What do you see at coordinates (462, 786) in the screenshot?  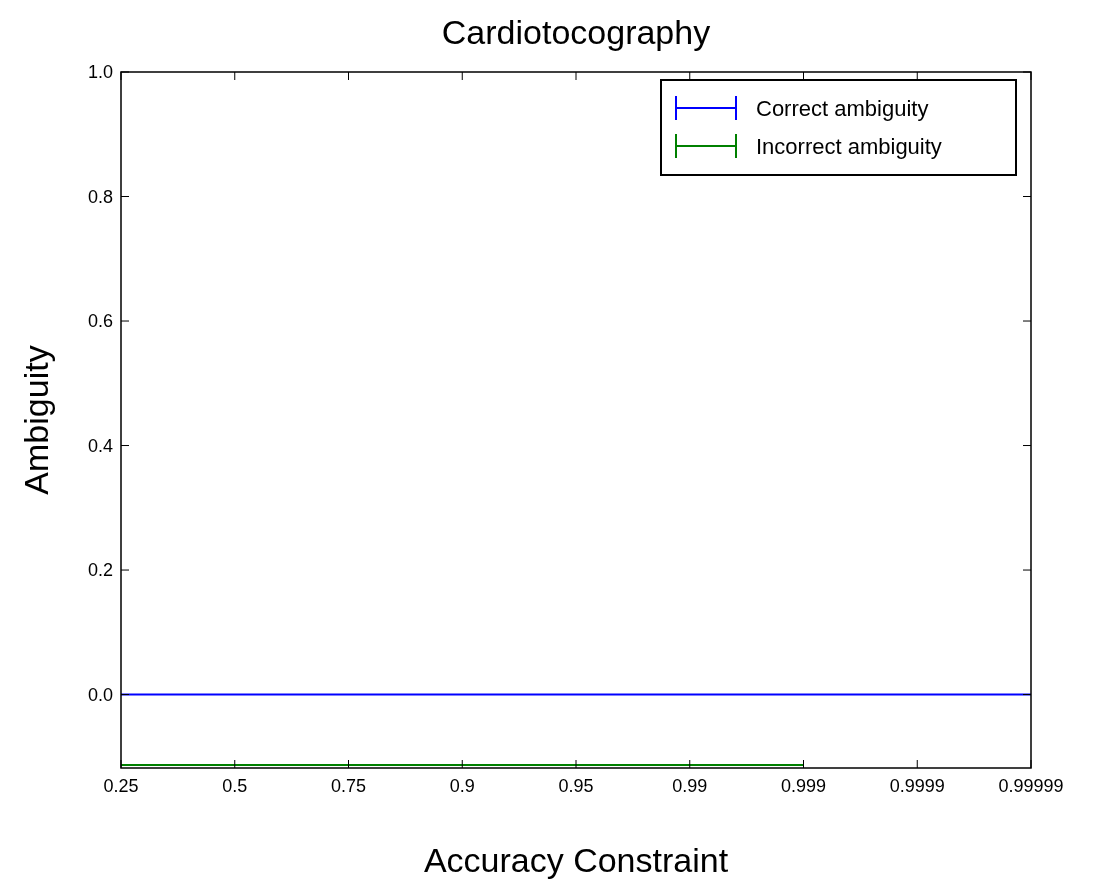 I see `x-tick-label: 0.9` at bounding box center [462, 786].